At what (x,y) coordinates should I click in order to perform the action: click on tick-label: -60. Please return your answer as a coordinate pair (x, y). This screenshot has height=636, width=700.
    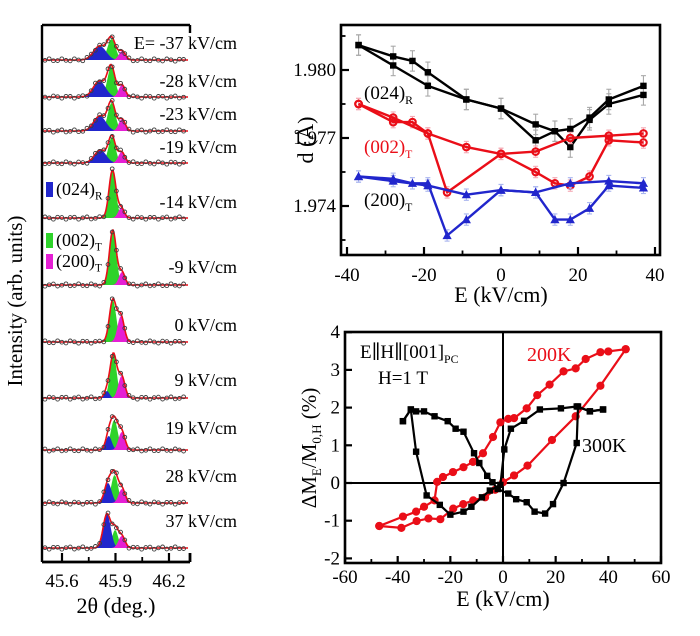
    Looking at the image, I should click on (344, 577).